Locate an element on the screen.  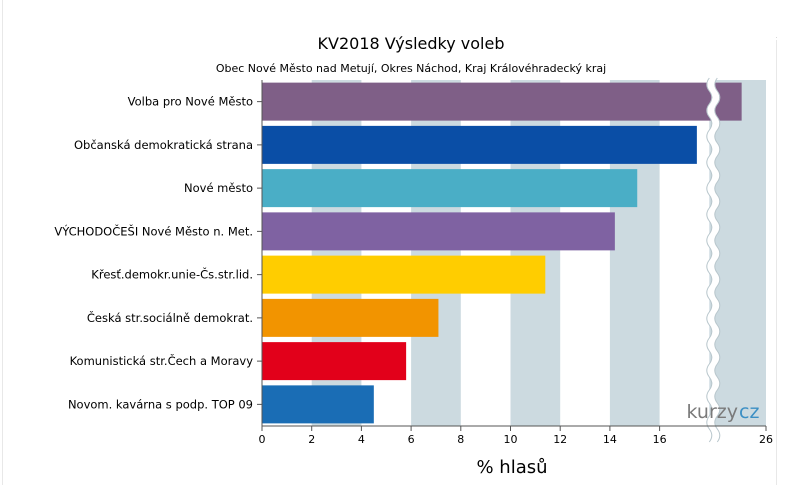
x-tick-label: 4 is located at coordinates (361, 439).